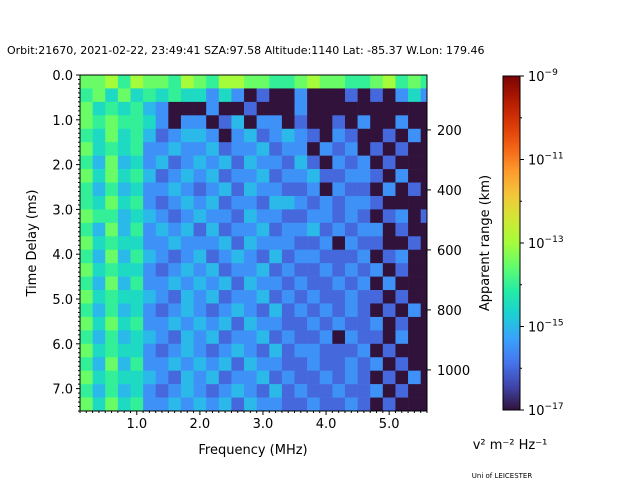 The height and width of the screenshot is (484, 640). I want to click on y-right-tick-label: 400, so click(449, 191).